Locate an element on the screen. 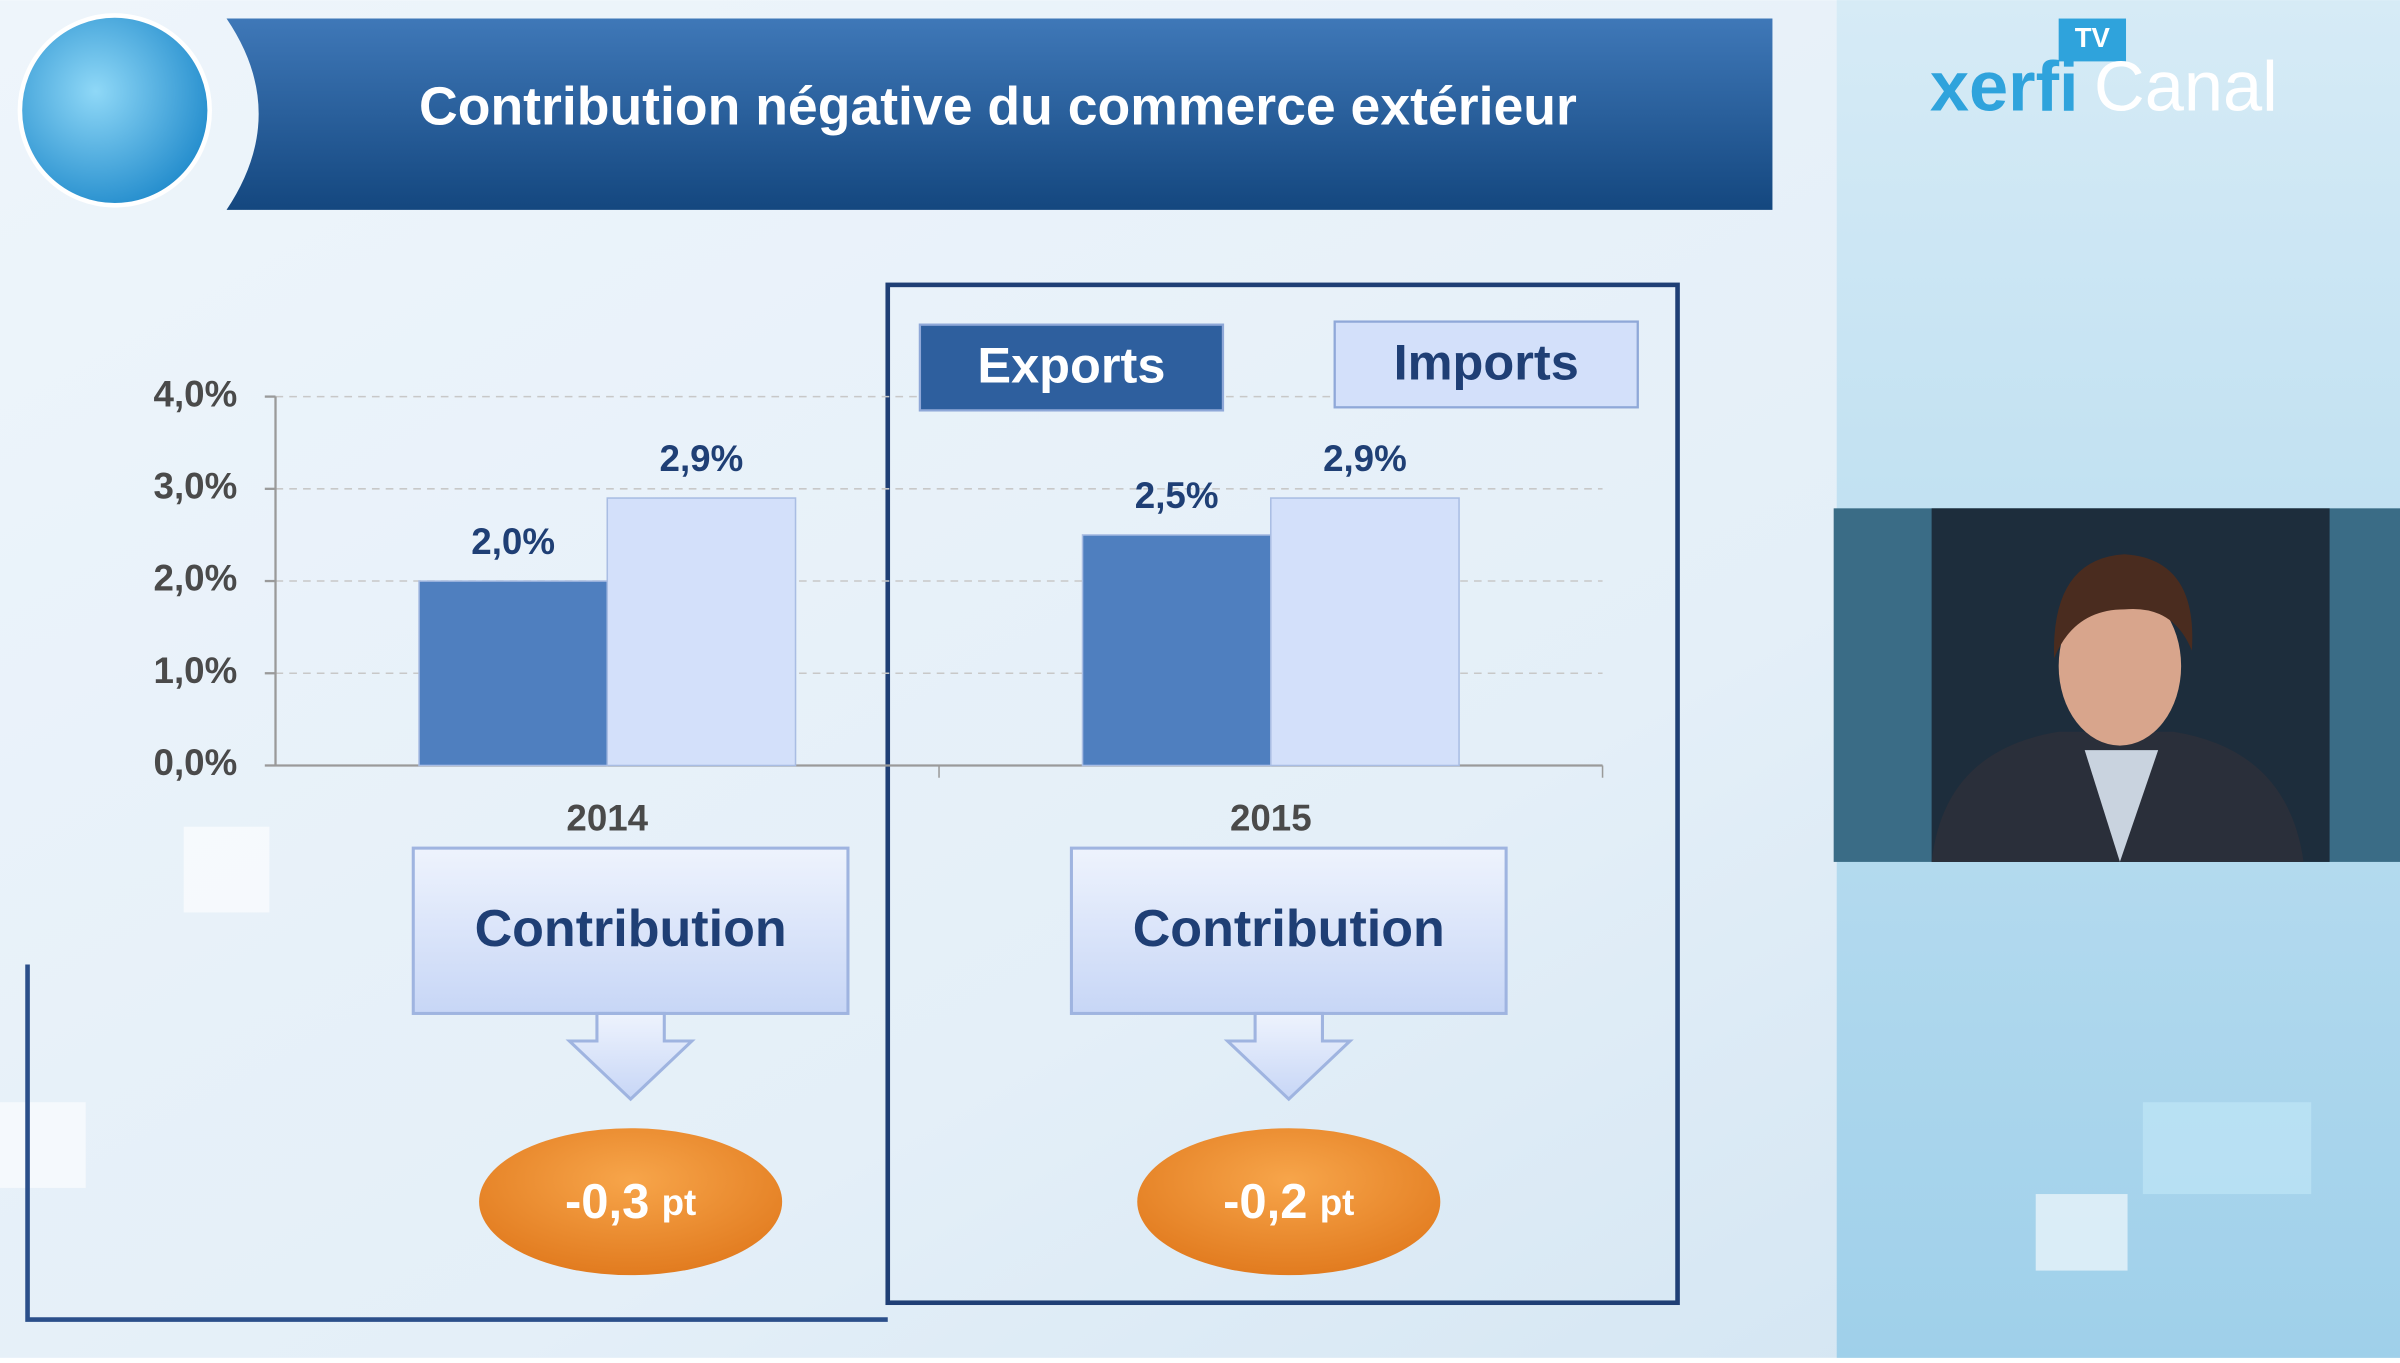 Image resolution: width=2400 pixels, height=1363 pixels. y-tick-label: 0,0% is located at coordinates (196, 762).